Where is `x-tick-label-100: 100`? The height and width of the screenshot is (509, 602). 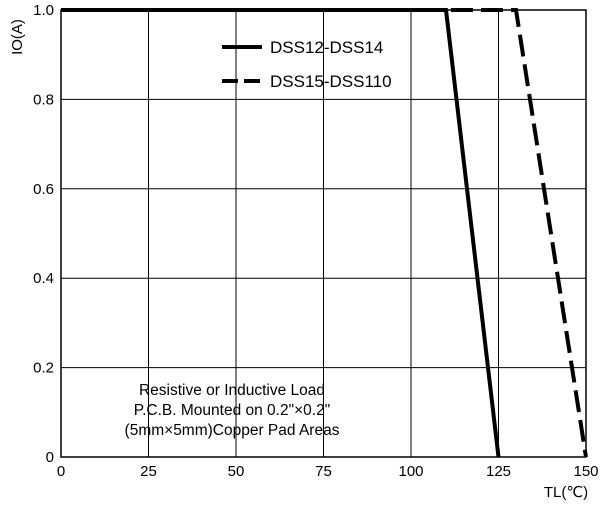
x-tick-label-100: 100 is located at coordinates (410, 471).